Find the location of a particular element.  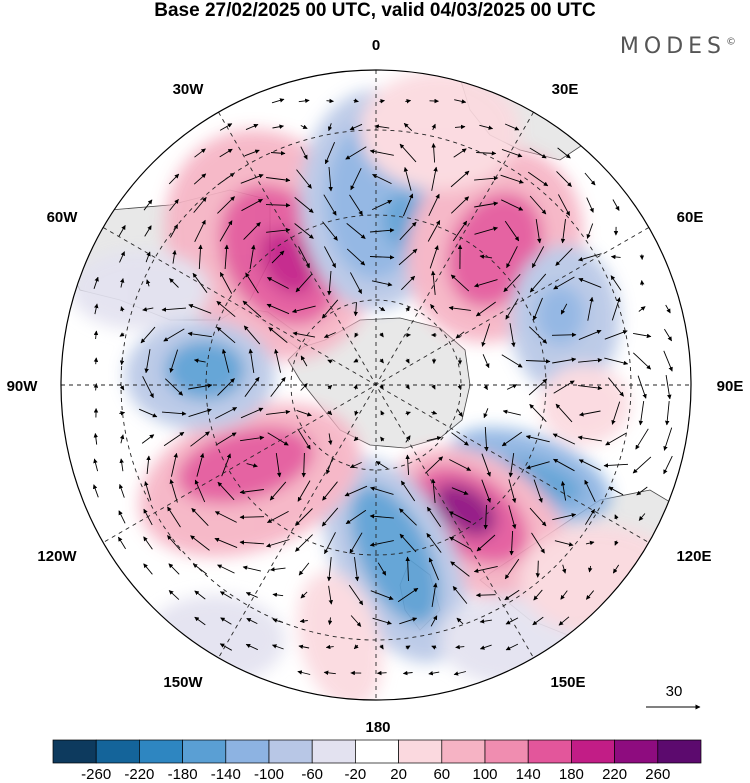

anomaly-negative is located at coordinates (560, 315).